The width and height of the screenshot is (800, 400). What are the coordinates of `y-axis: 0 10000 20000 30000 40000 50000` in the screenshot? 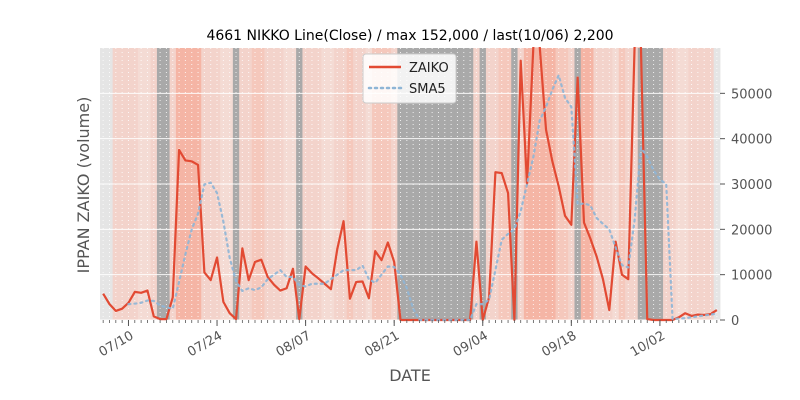 It's located at (746, 208).